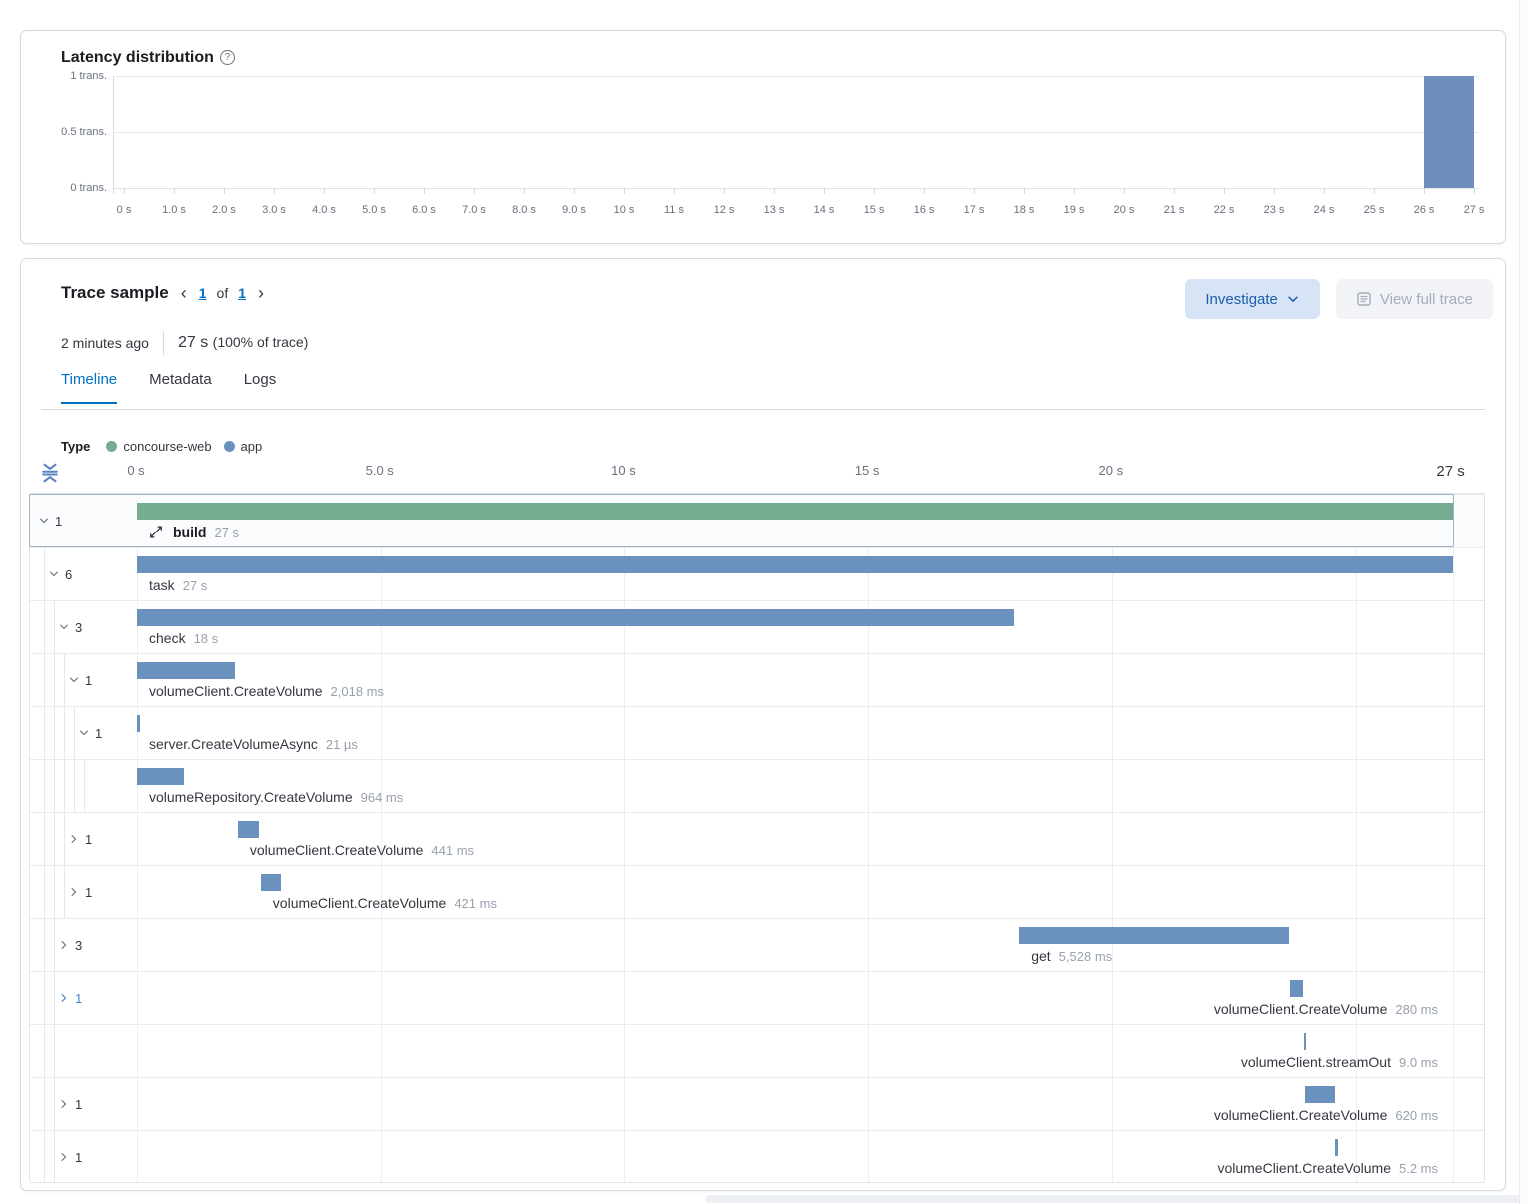 This screenshot has height=1204, width=1528. I want to click on span-label: build 27 s, so click(194, 532).